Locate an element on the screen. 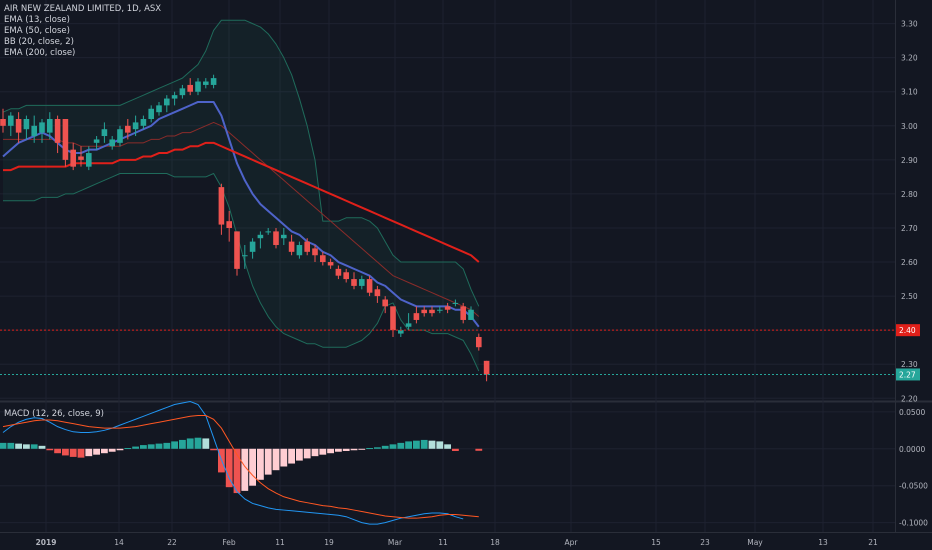  macd-title: MACD (12, 26, close, 9) is located at coordinates (54, 414).